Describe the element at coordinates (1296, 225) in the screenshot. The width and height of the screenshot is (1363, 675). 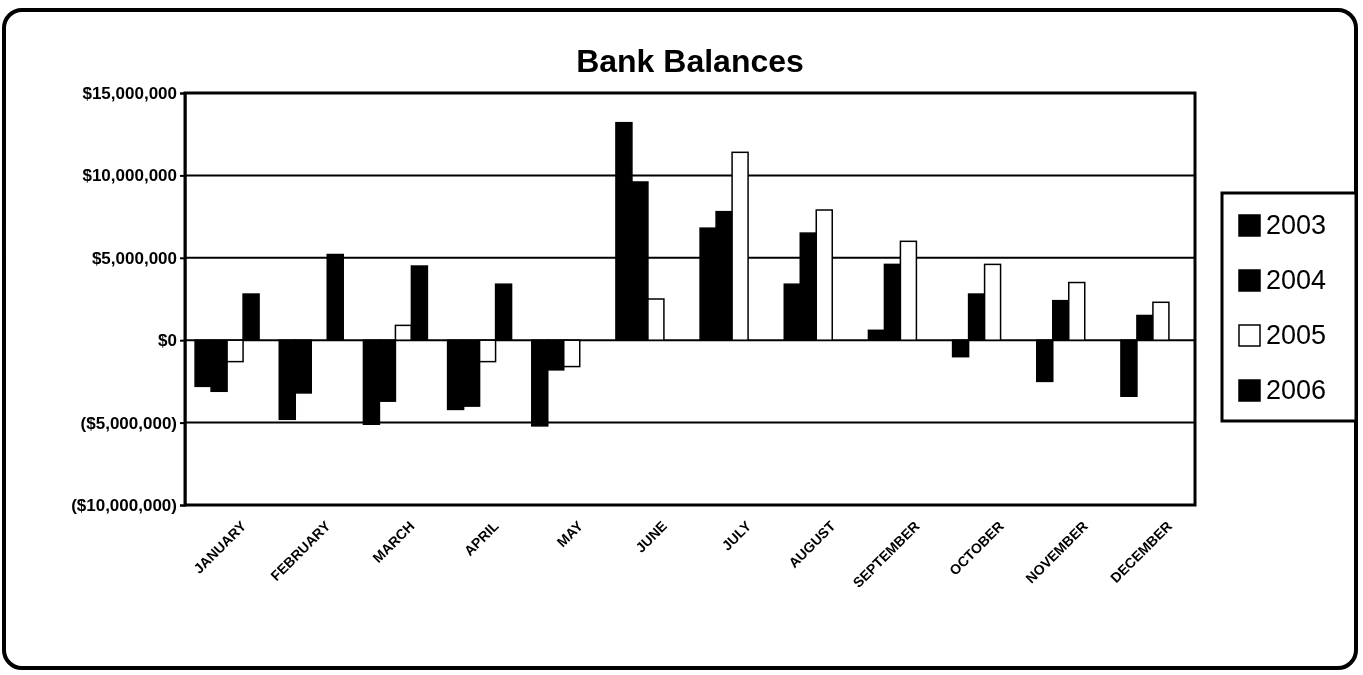
I see `legend-label: 2003` at that location.